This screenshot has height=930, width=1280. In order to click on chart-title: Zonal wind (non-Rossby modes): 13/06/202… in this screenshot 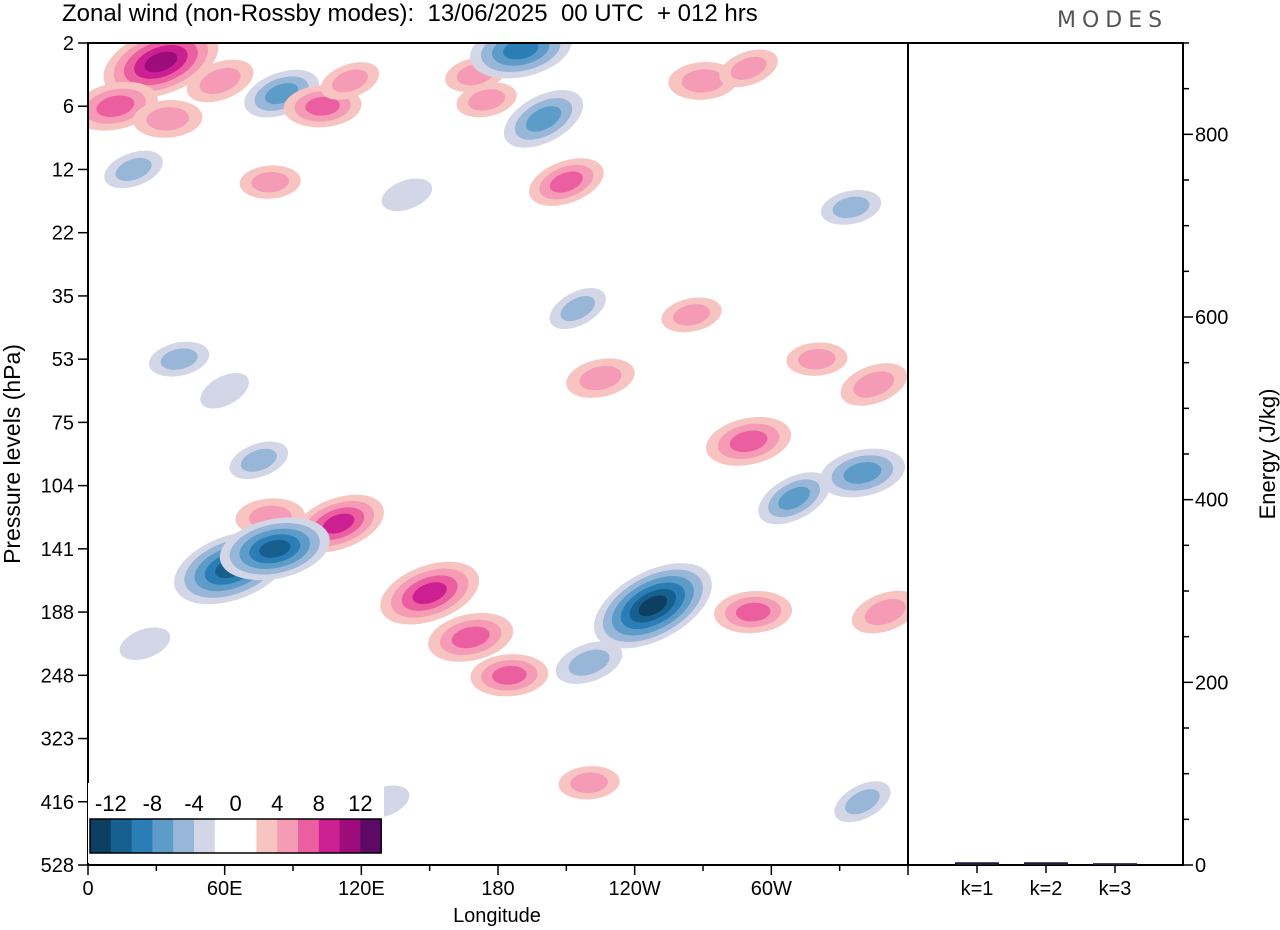, I will do `click(410, 13)`.